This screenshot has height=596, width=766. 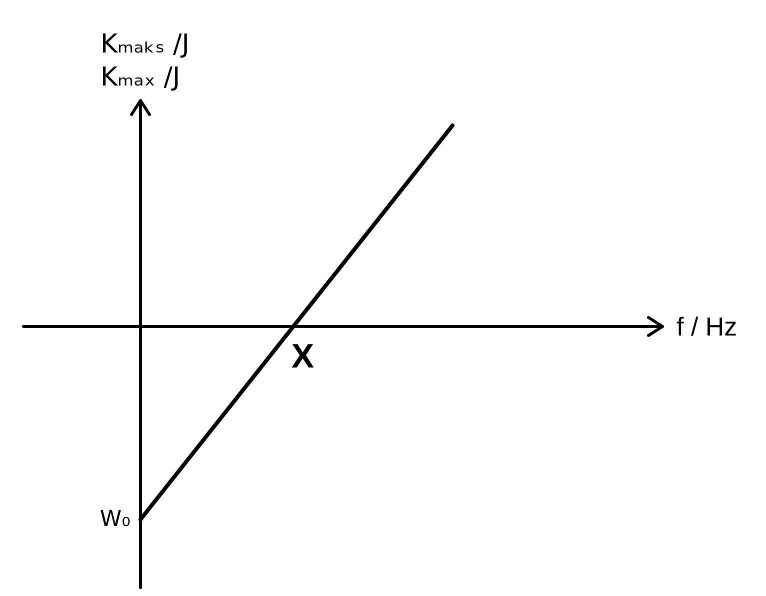 I want to click on annotation: X, so click(x=302, y=357).